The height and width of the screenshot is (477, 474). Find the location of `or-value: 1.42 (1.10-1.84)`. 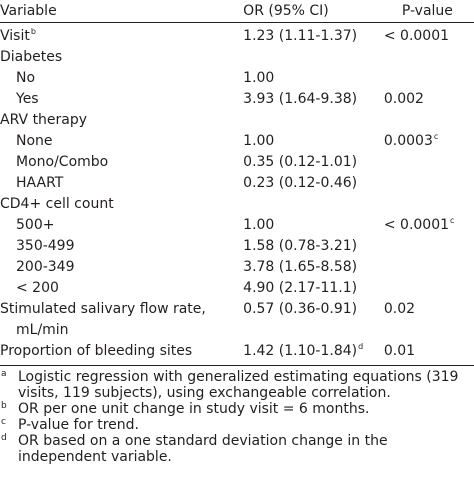

or-value: 1.42 (1.10-1.84) is located at coordinates (300, 351).